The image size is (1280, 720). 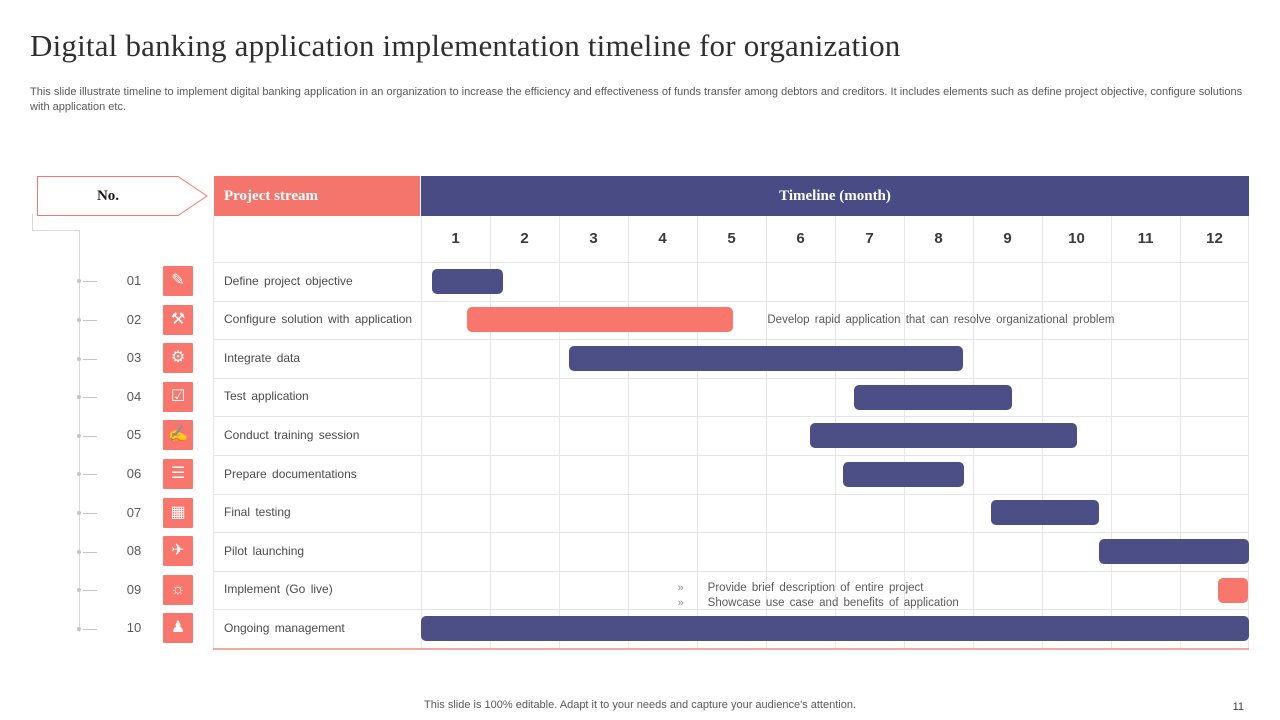 I want to click on month-tick: 6, so click(x=800, y=238).